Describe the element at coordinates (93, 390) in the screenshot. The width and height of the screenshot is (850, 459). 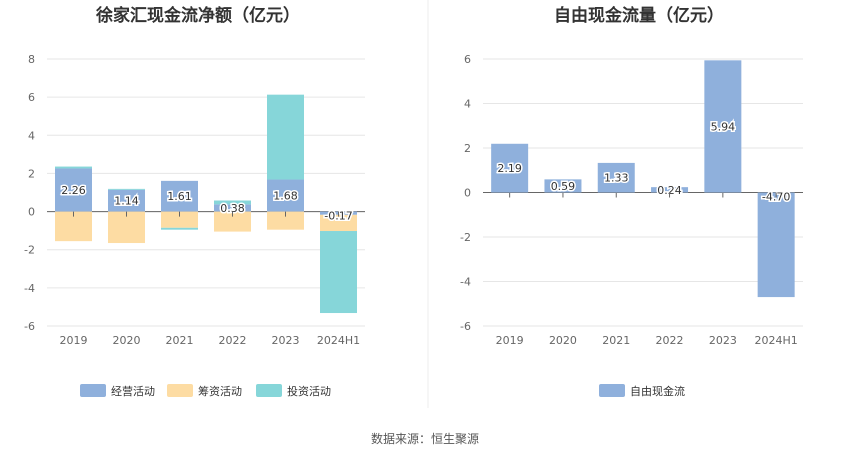
I see `legend-swatch-operating` at that location.